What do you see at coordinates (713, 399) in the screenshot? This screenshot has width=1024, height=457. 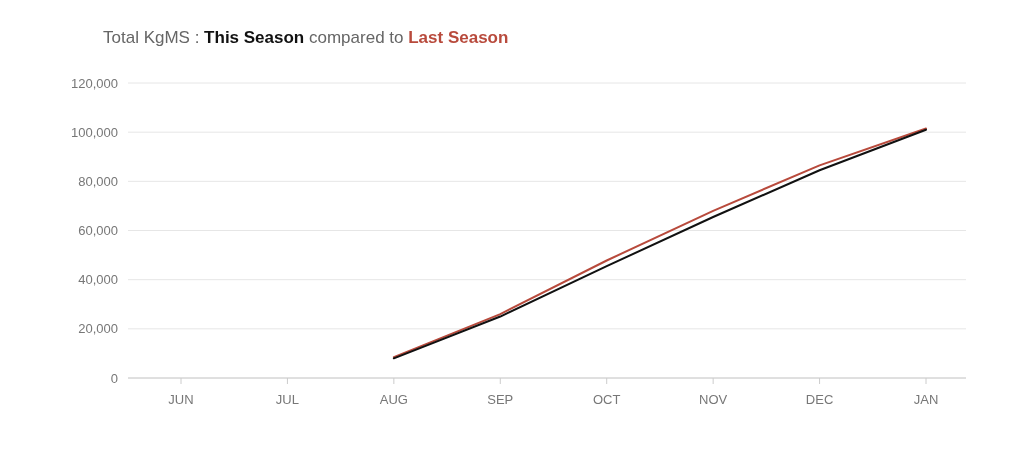 I see `x-tick-label: NOV` at bounding box center [713, 399].